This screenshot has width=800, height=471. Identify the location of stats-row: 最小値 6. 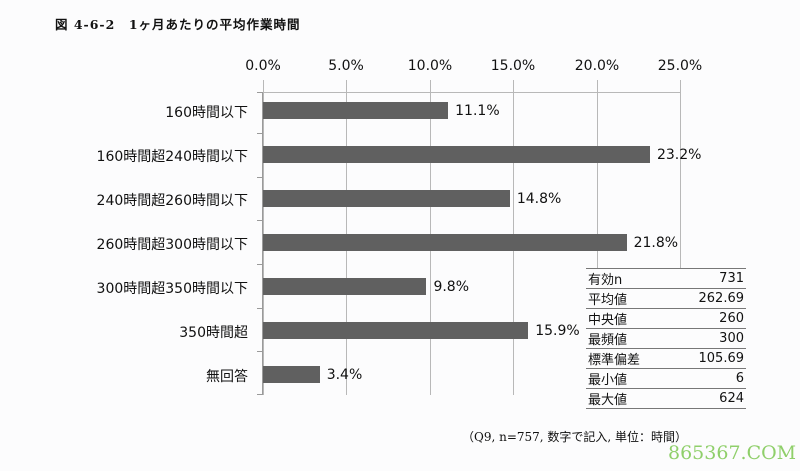
(666, 378).